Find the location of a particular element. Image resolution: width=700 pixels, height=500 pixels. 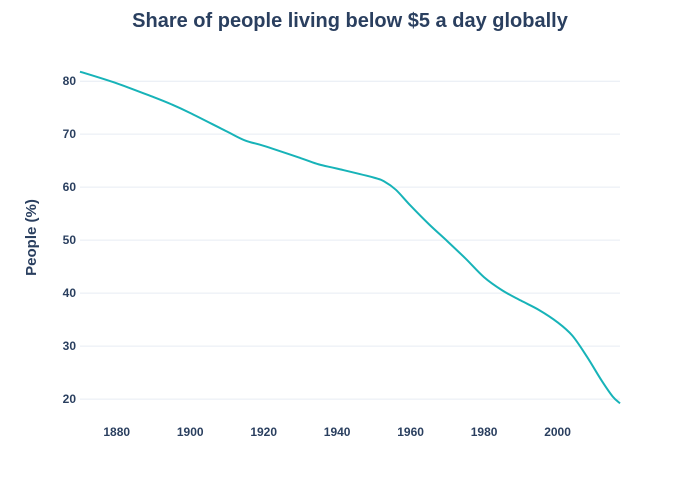

y-tick-label: 30 is located at coordinates (70, 346).